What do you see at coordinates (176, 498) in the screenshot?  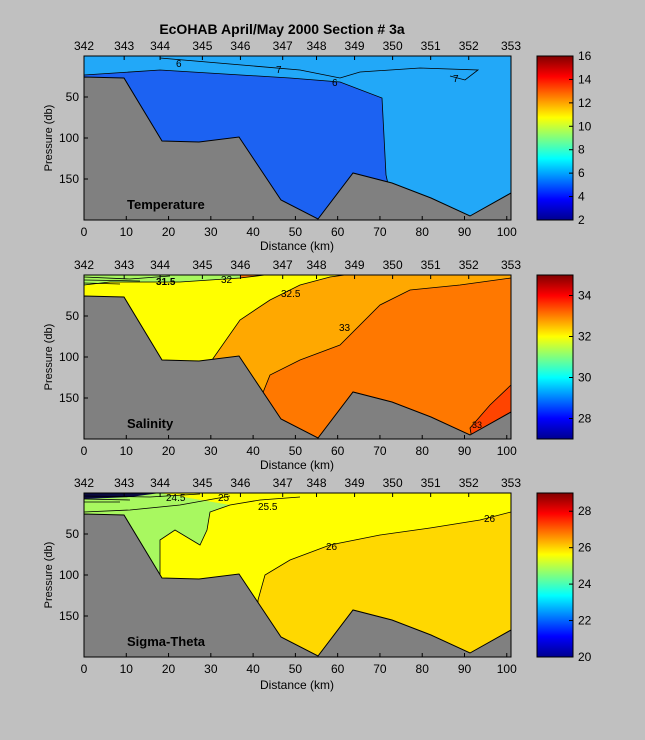 I see `sigma-contour-label: 24.5` at bounding box center [176, 498].